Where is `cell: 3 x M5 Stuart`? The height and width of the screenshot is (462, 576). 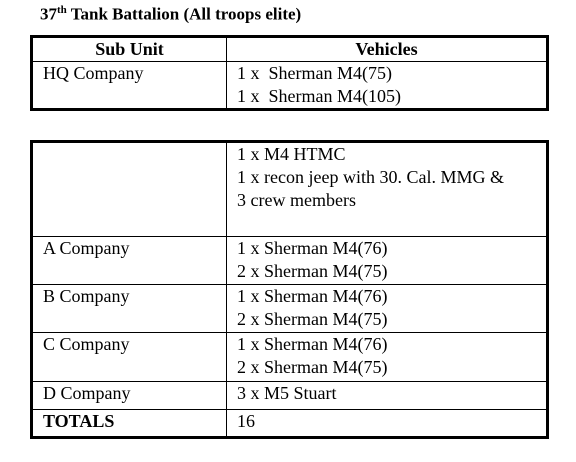
cell: 3 x M5 Stuart is located at coordinates (387, 395).